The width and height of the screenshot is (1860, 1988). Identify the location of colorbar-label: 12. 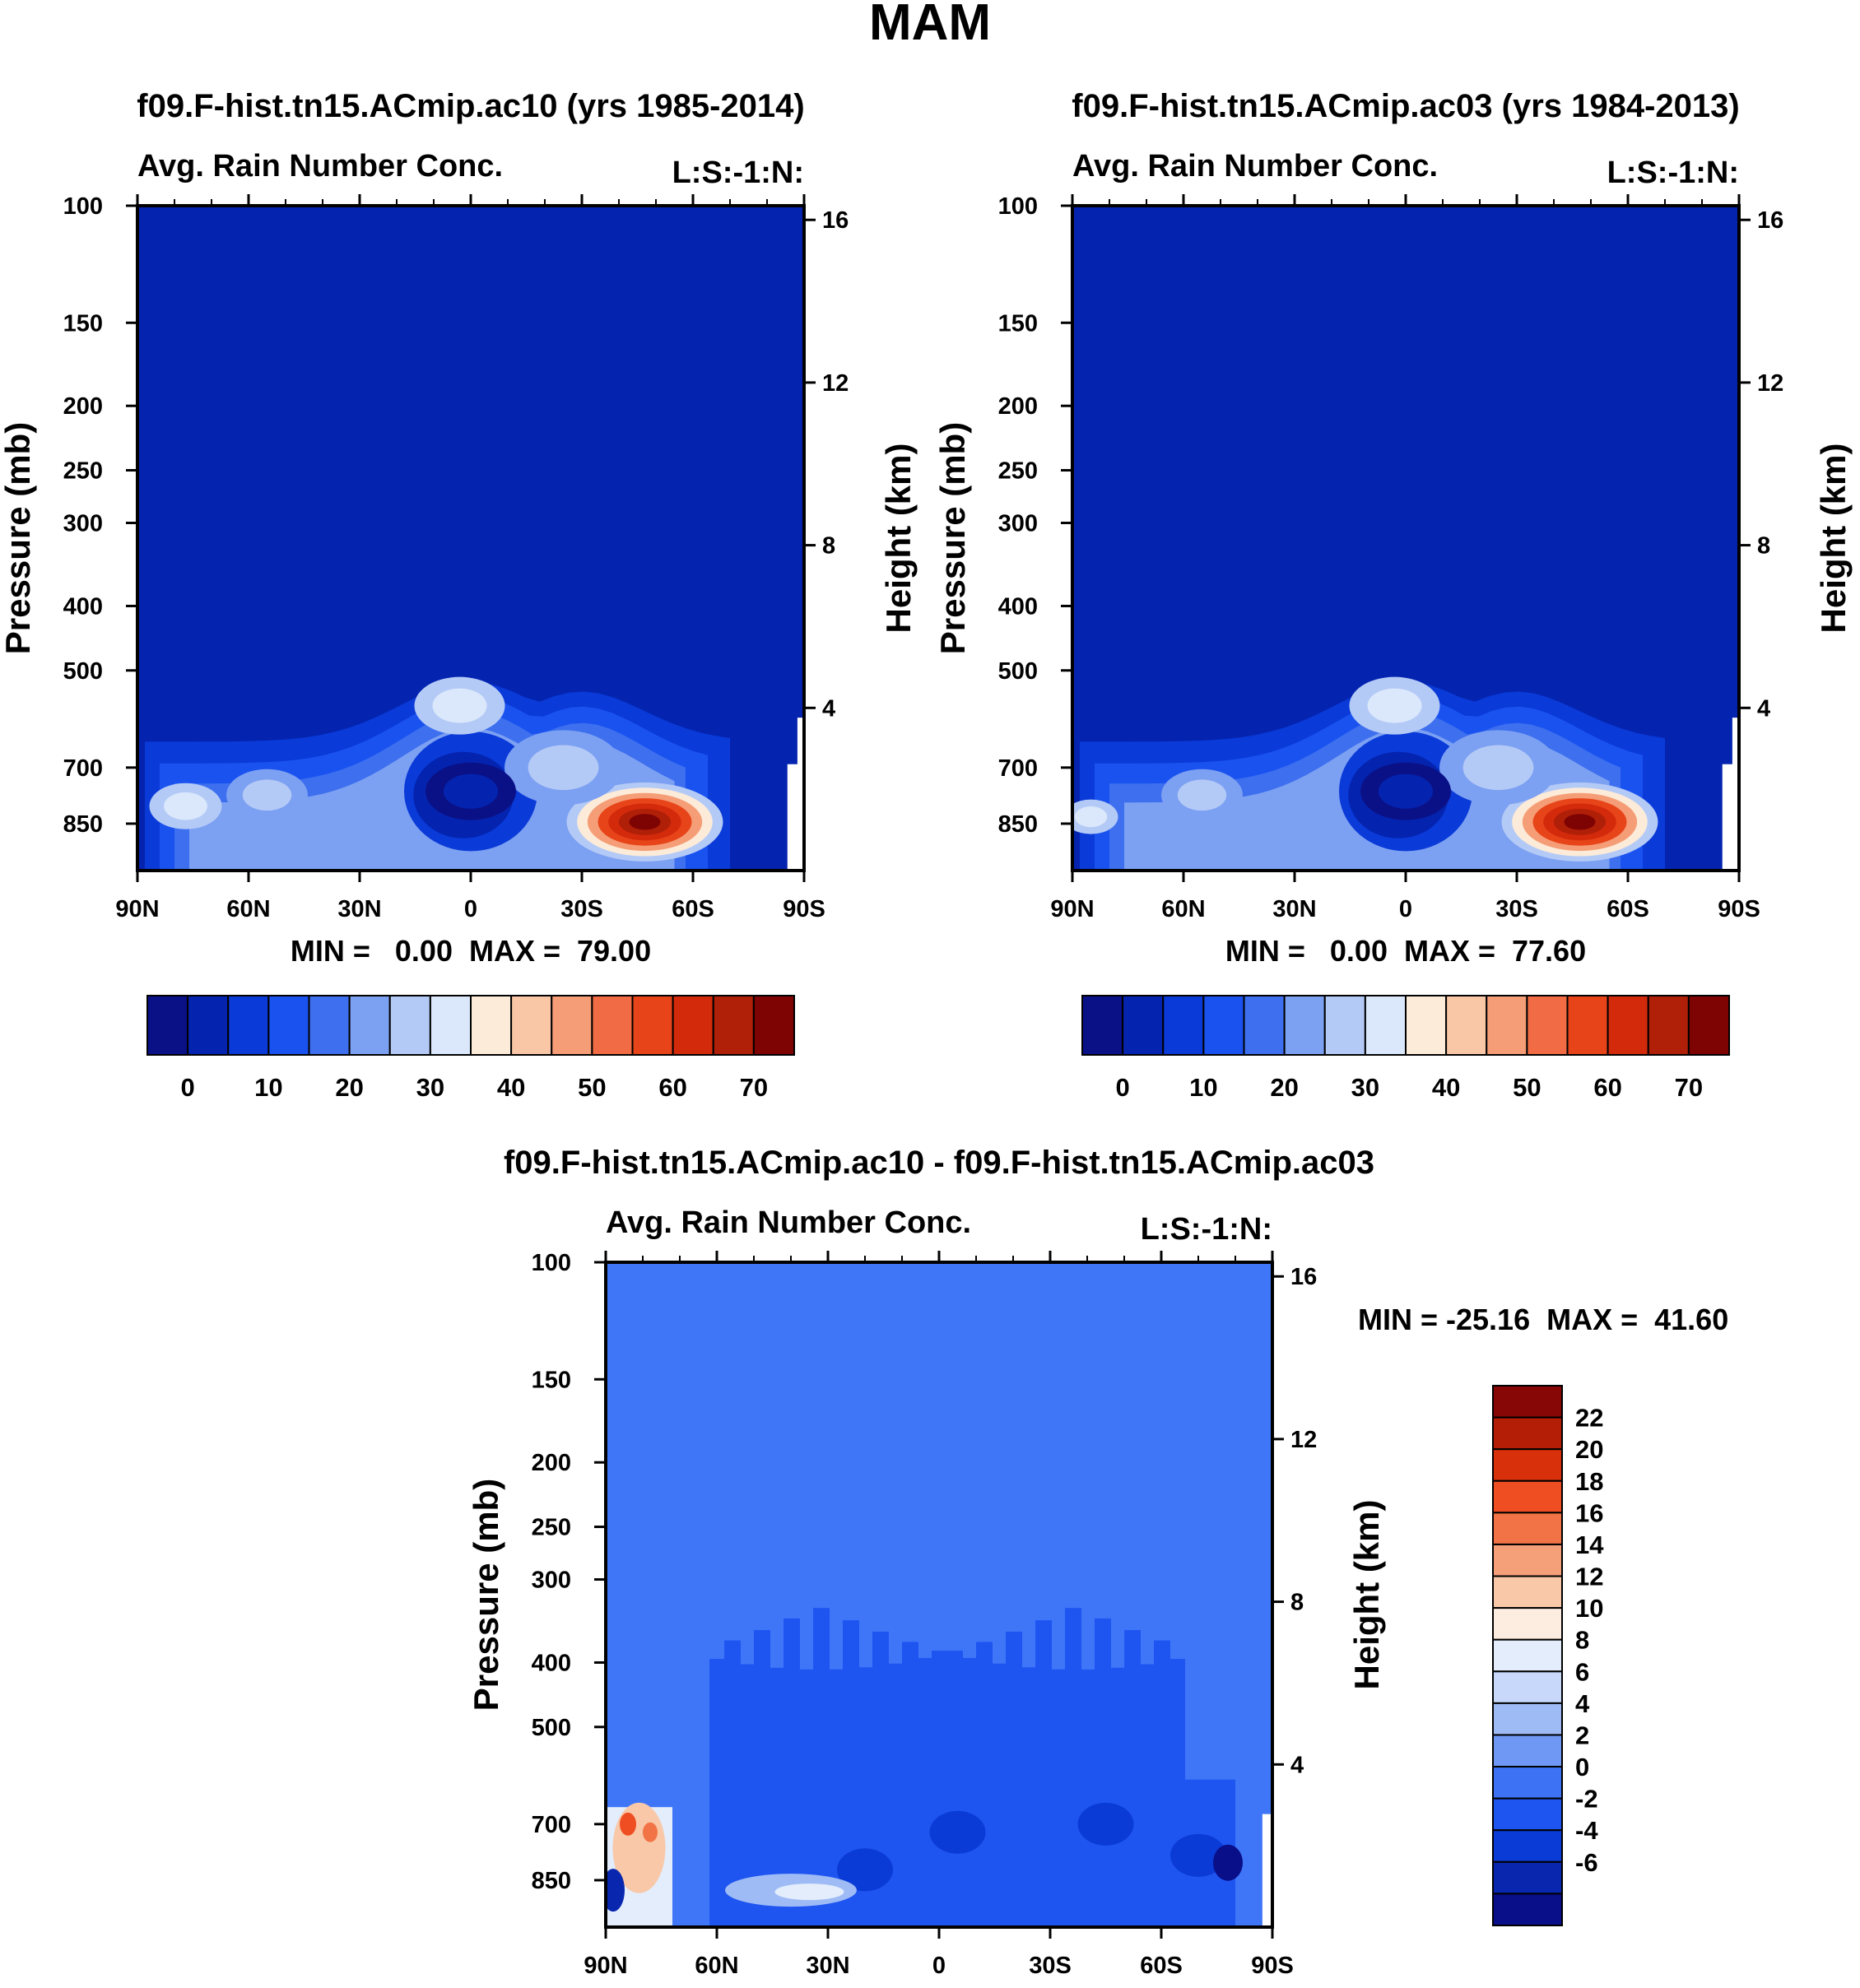
(1589, 1577).